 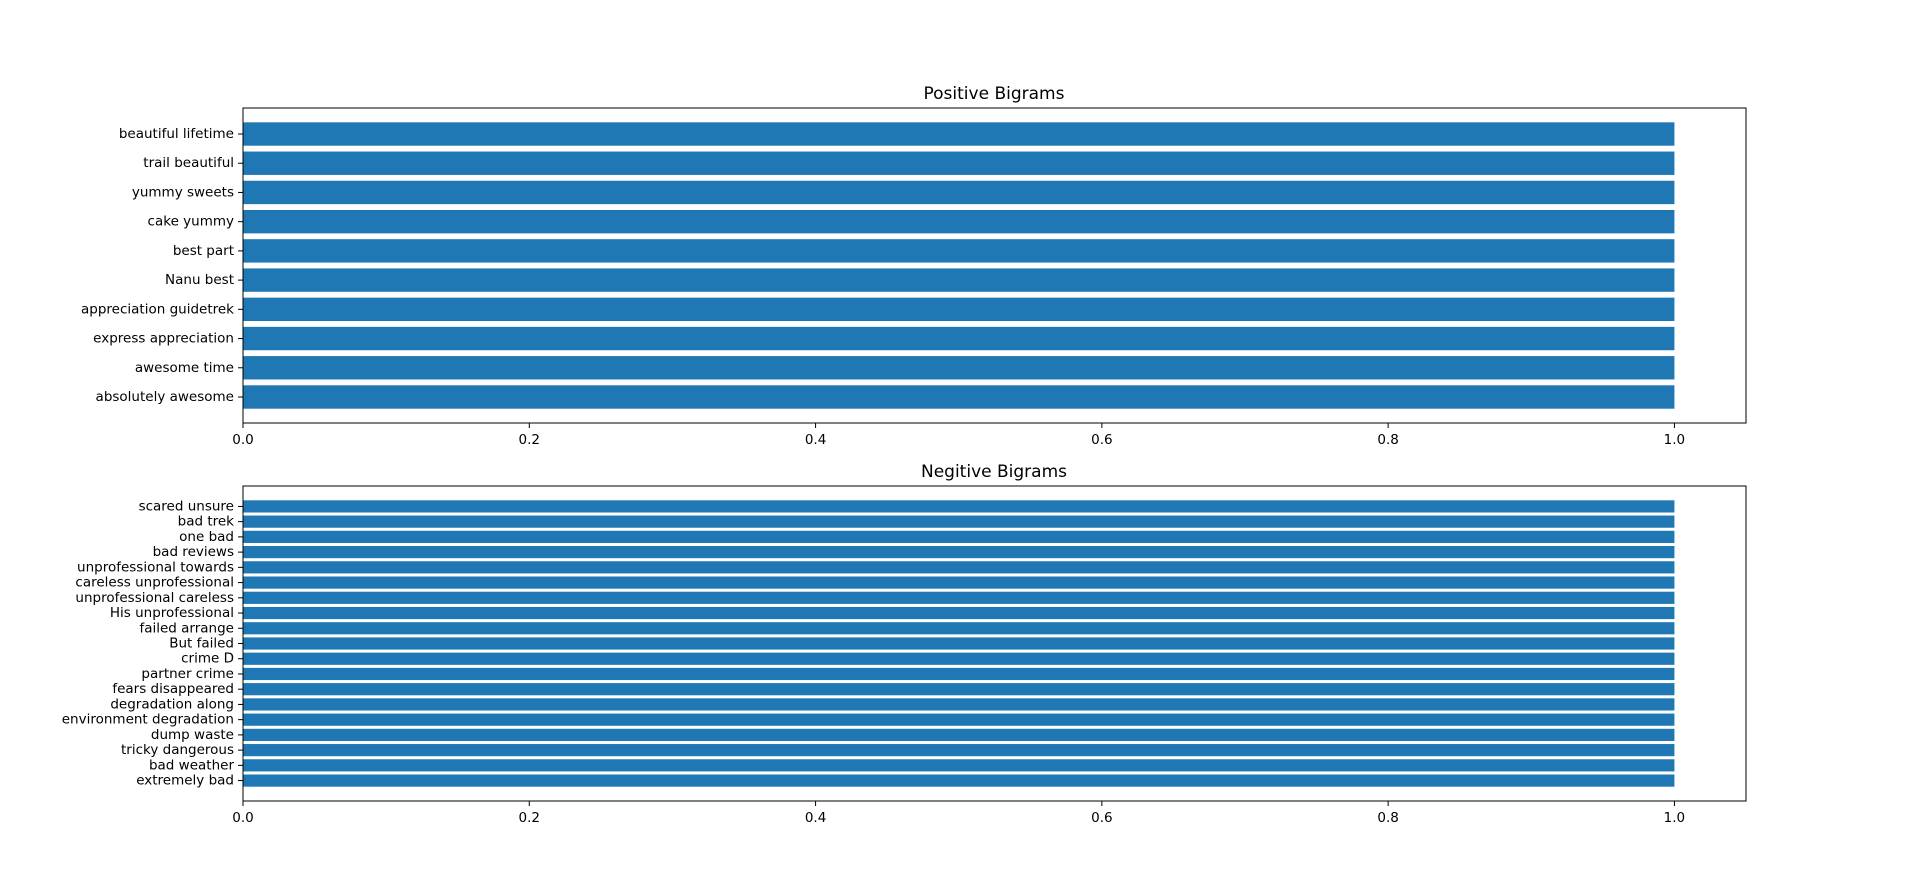 I want to click on y-tick-label: best part, so click(x=203, y=251).